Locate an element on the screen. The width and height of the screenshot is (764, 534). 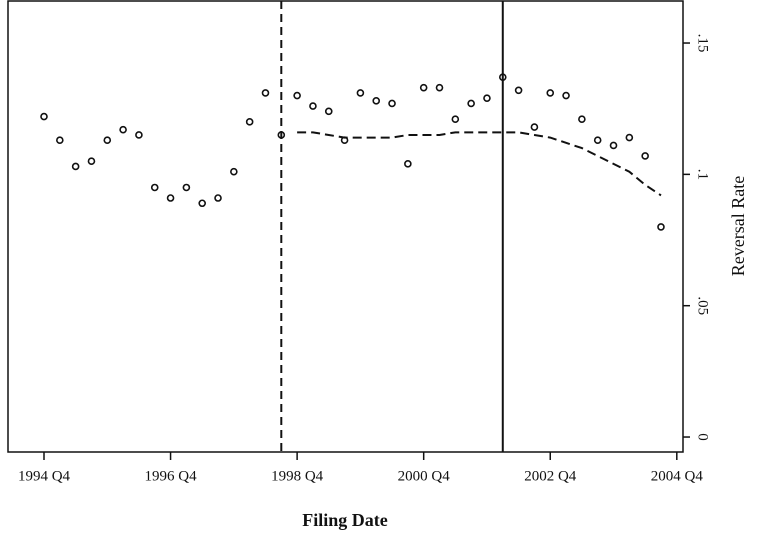
y-tick-label: .05 is located at coordinates (703, 305).